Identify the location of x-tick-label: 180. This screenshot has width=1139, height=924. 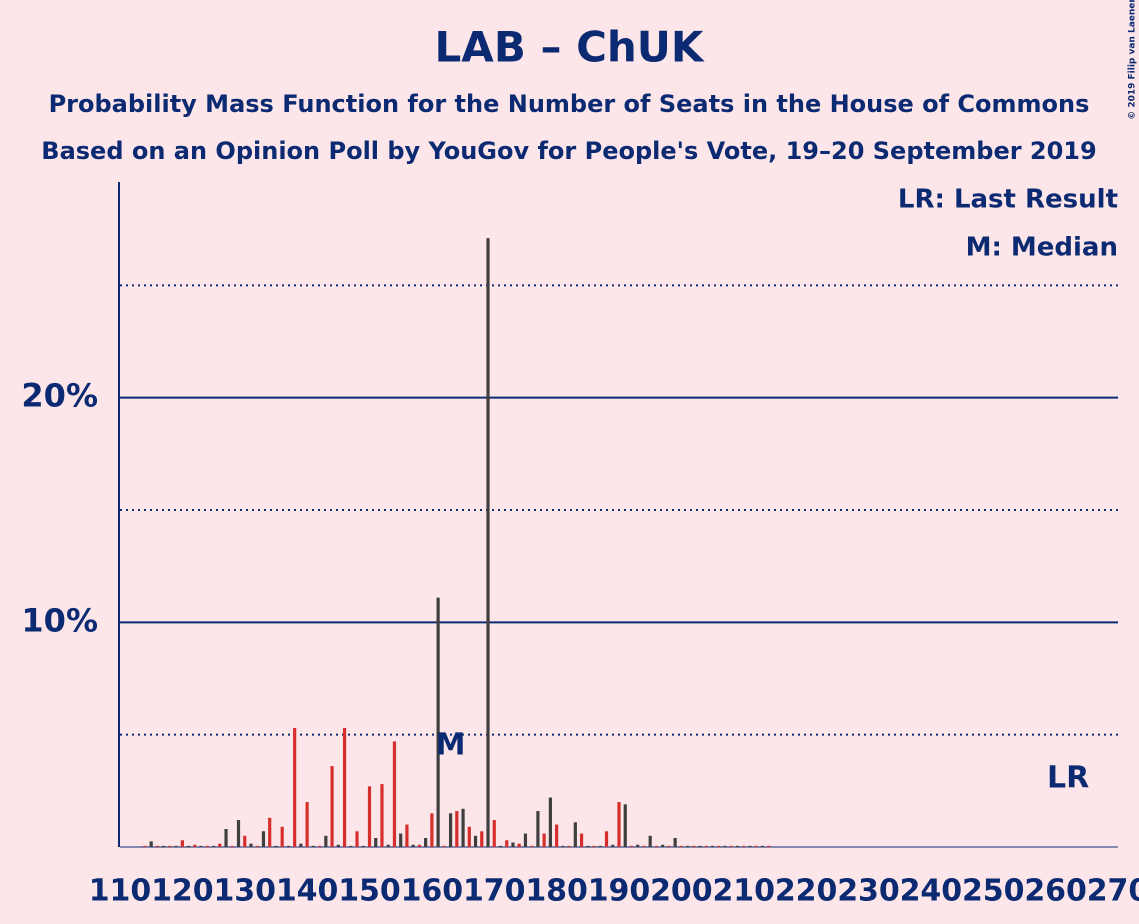
(556, 891).